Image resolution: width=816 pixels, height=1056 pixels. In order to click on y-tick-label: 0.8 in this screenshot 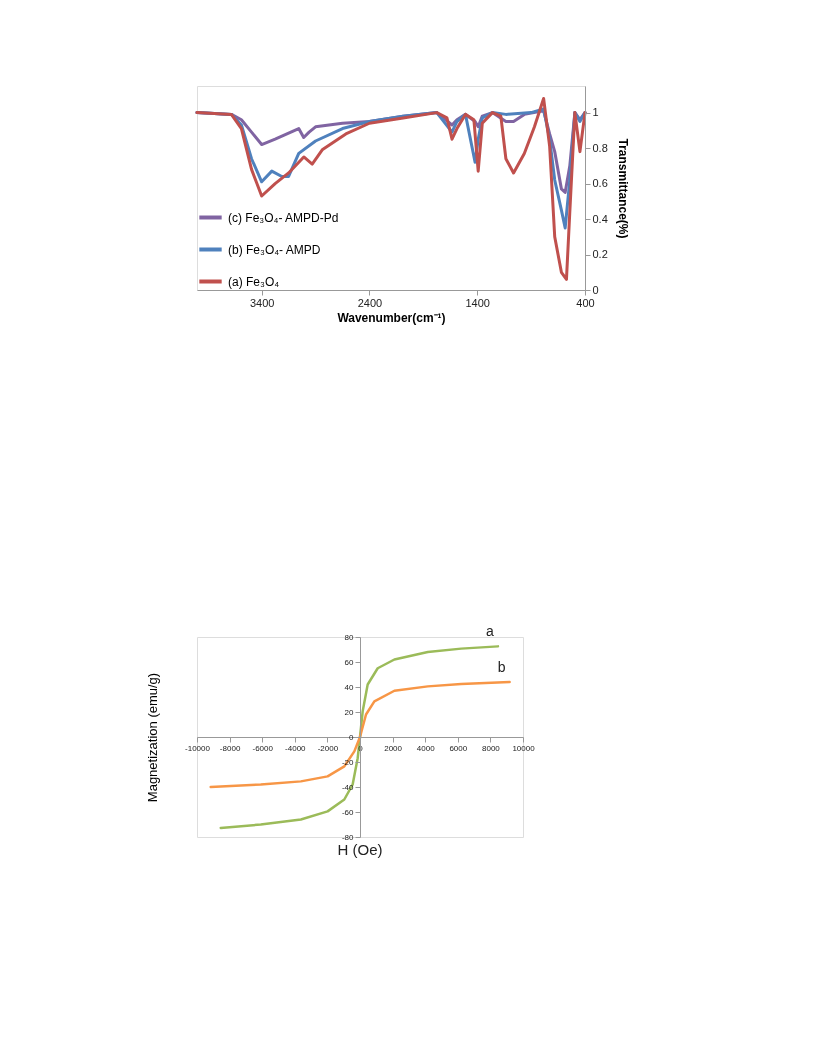, I will do `click(600, 147)`.